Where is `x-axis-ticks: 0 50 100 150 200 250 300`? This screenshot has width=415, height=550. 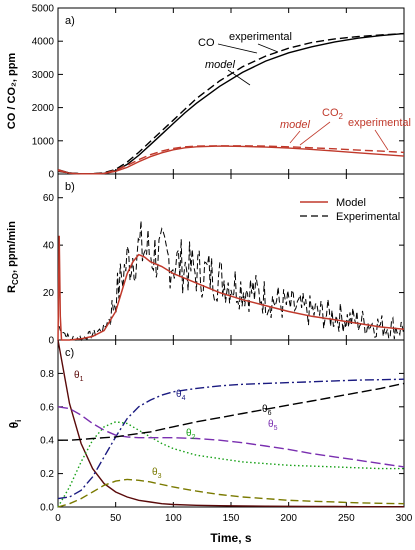 x-axis-ticks: 0 50 100 150 200 250 300 is located at coordinates (234, 518).